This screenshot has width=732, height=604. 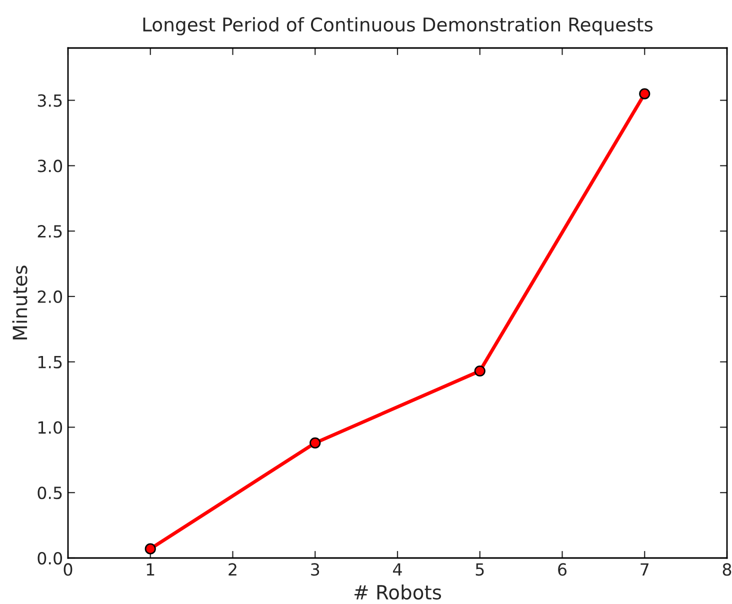 What do you see at coordinates (20, 303) in the screenshot?
I see `y-axis-title: Minutes` at bounding box center [20, 303].